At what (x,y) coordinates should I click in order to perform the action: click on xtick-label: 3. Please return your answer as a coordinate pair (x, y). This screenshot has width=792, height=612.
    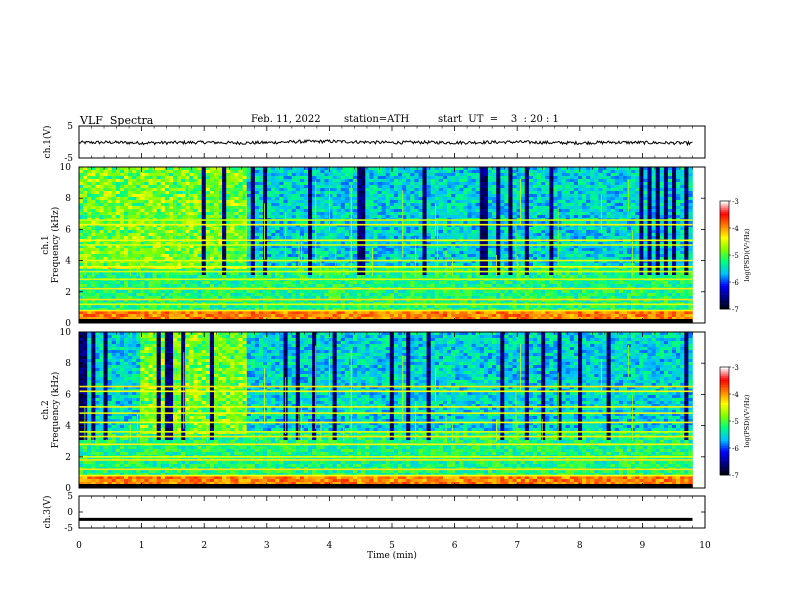
    Looking at the image, I should click on (267, 546).